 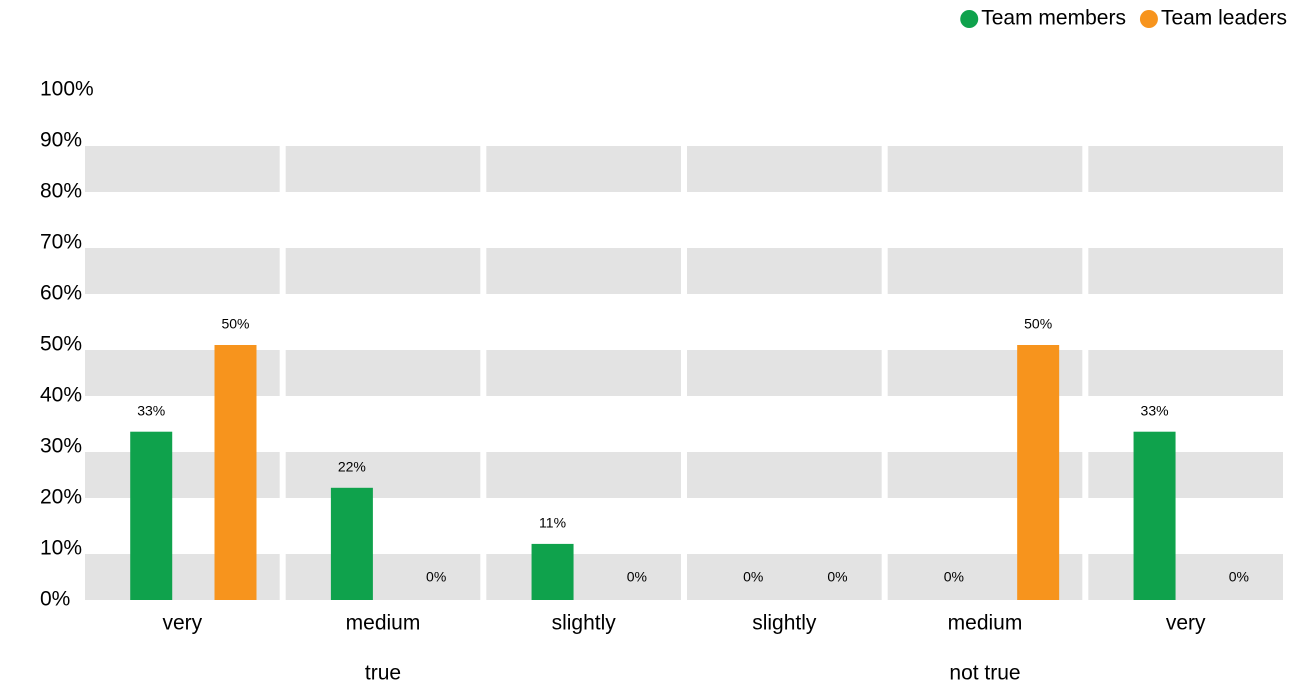 What do you see at coordinates (61, 497) in the screenshot?
I see `y-tick-label: 20%` at bounding box center [61, 497].